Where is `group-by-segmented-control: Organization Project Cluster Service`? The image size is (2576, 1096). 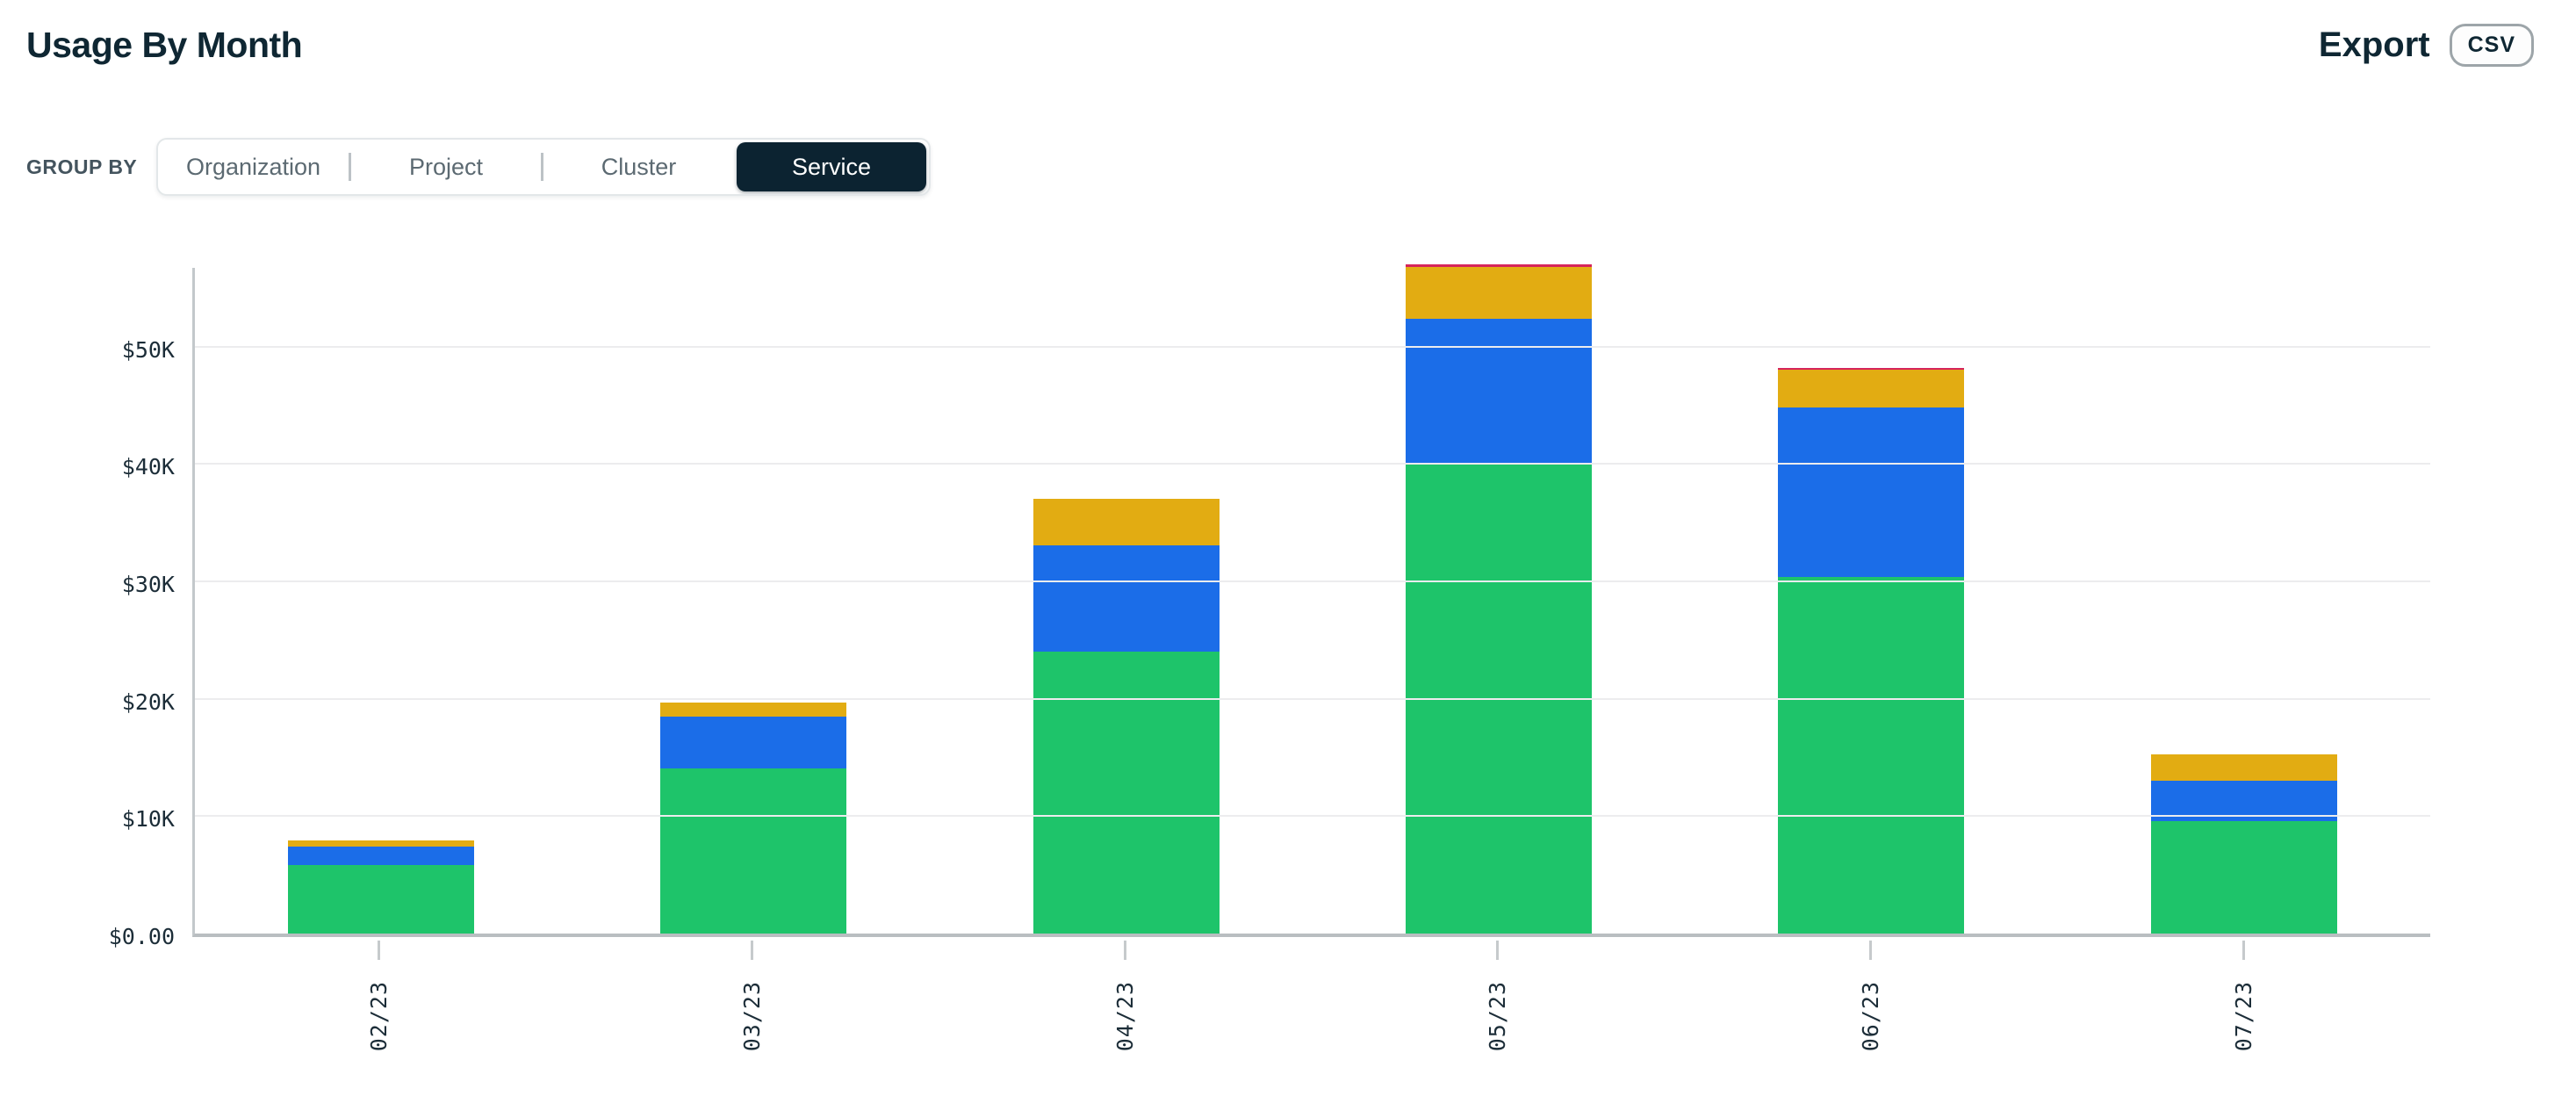 group-by-segmented-control: Organization Project Cluster Service is located at coordinates (544, 167).